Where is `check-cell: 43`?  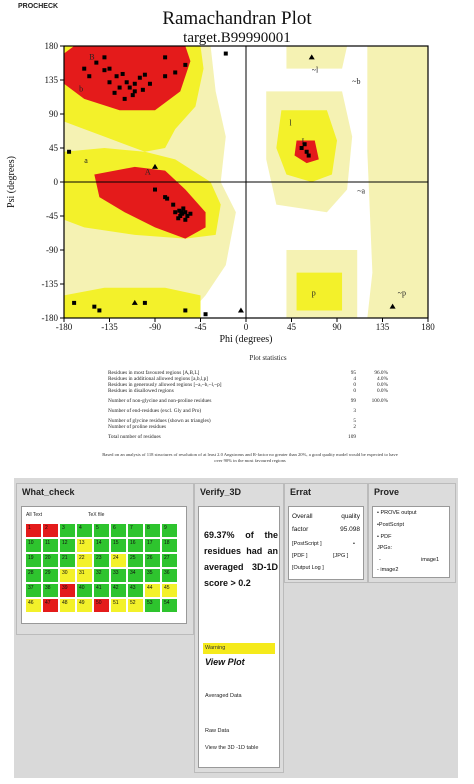
check-cell: 43 is located at coordinates (135, 590).